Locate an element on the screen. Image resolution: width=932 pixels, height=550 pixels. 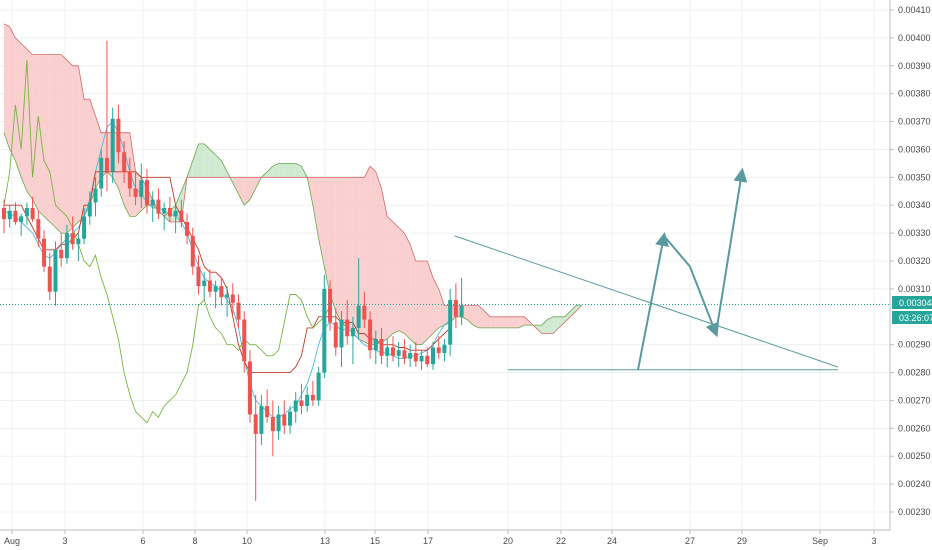
y-tick-label: 0.00410 is located at coordinates (914, 10).